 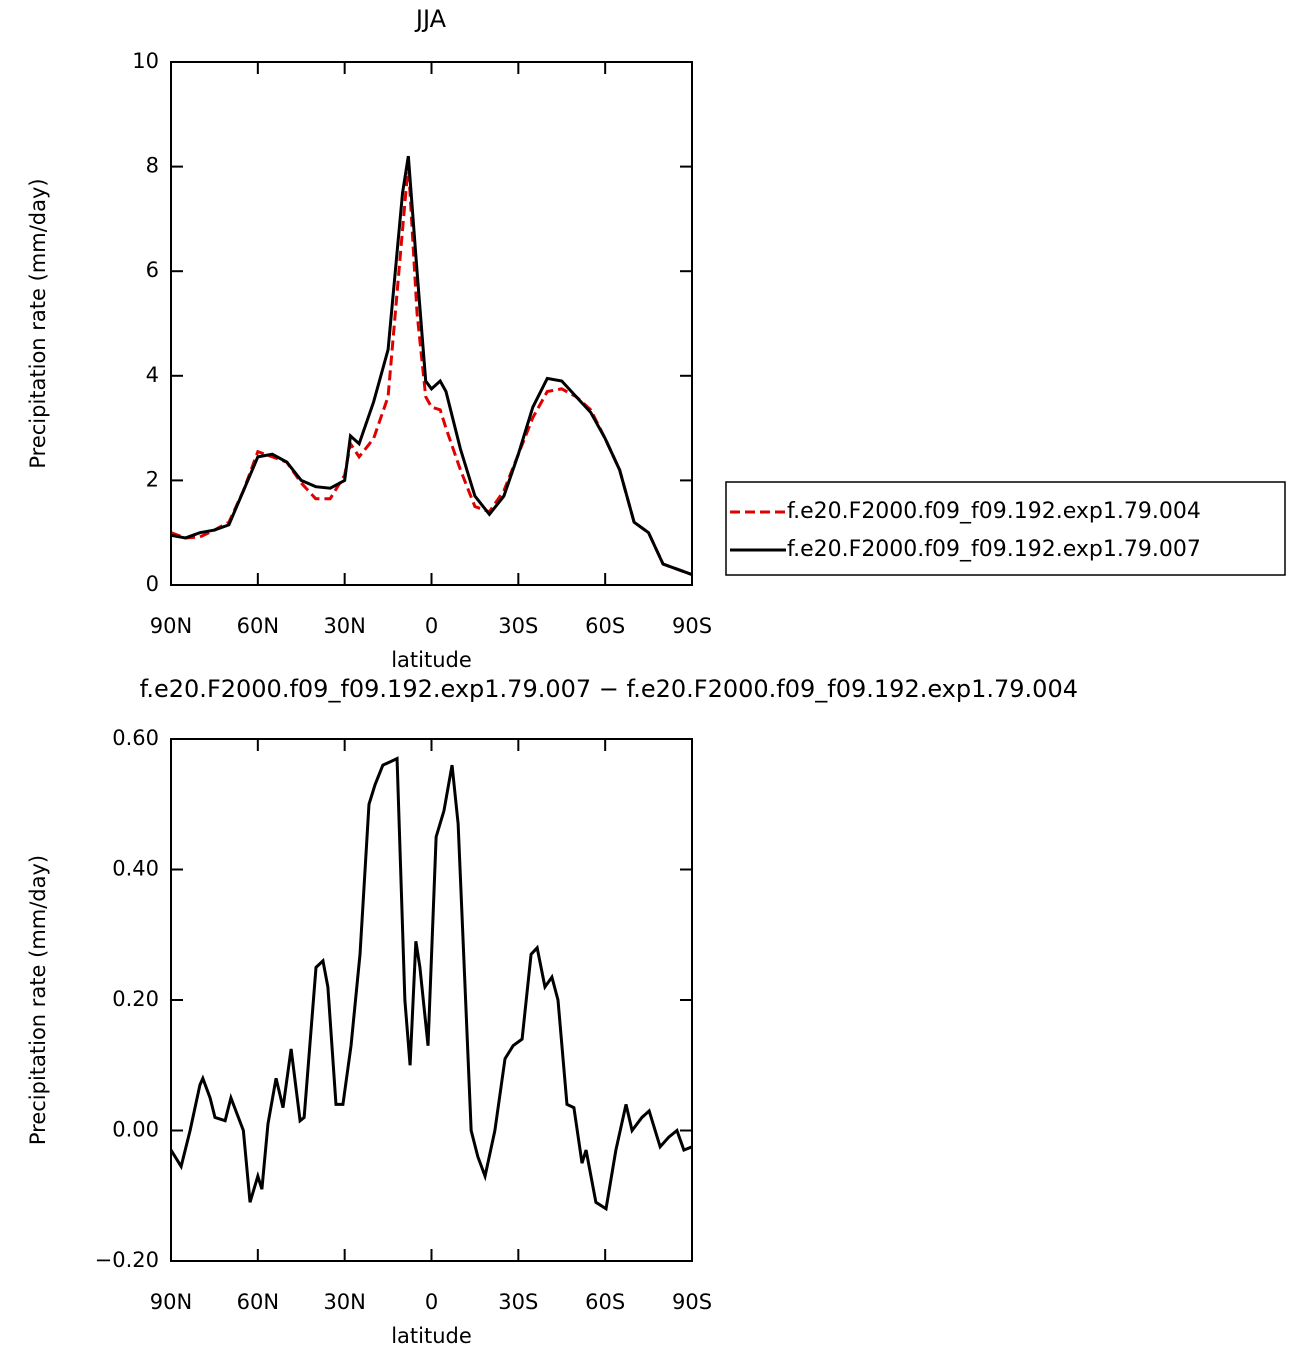 I want to click on legend-box, so click(x=1005, y=528).